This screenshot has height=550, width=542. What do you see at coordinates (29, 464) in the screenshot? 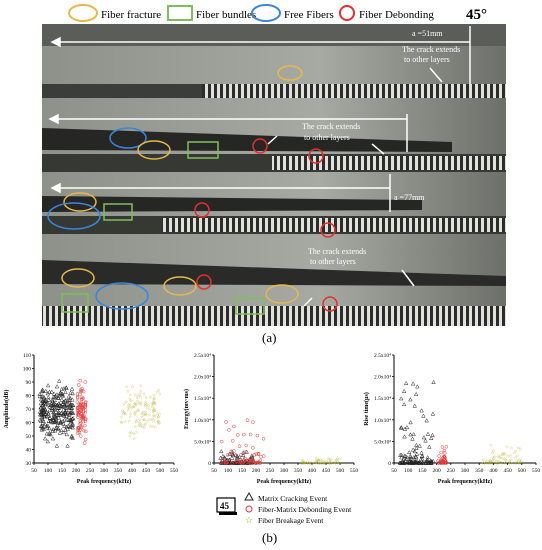
I see `y-tick-label: 30` at bounding box center [29, 464].